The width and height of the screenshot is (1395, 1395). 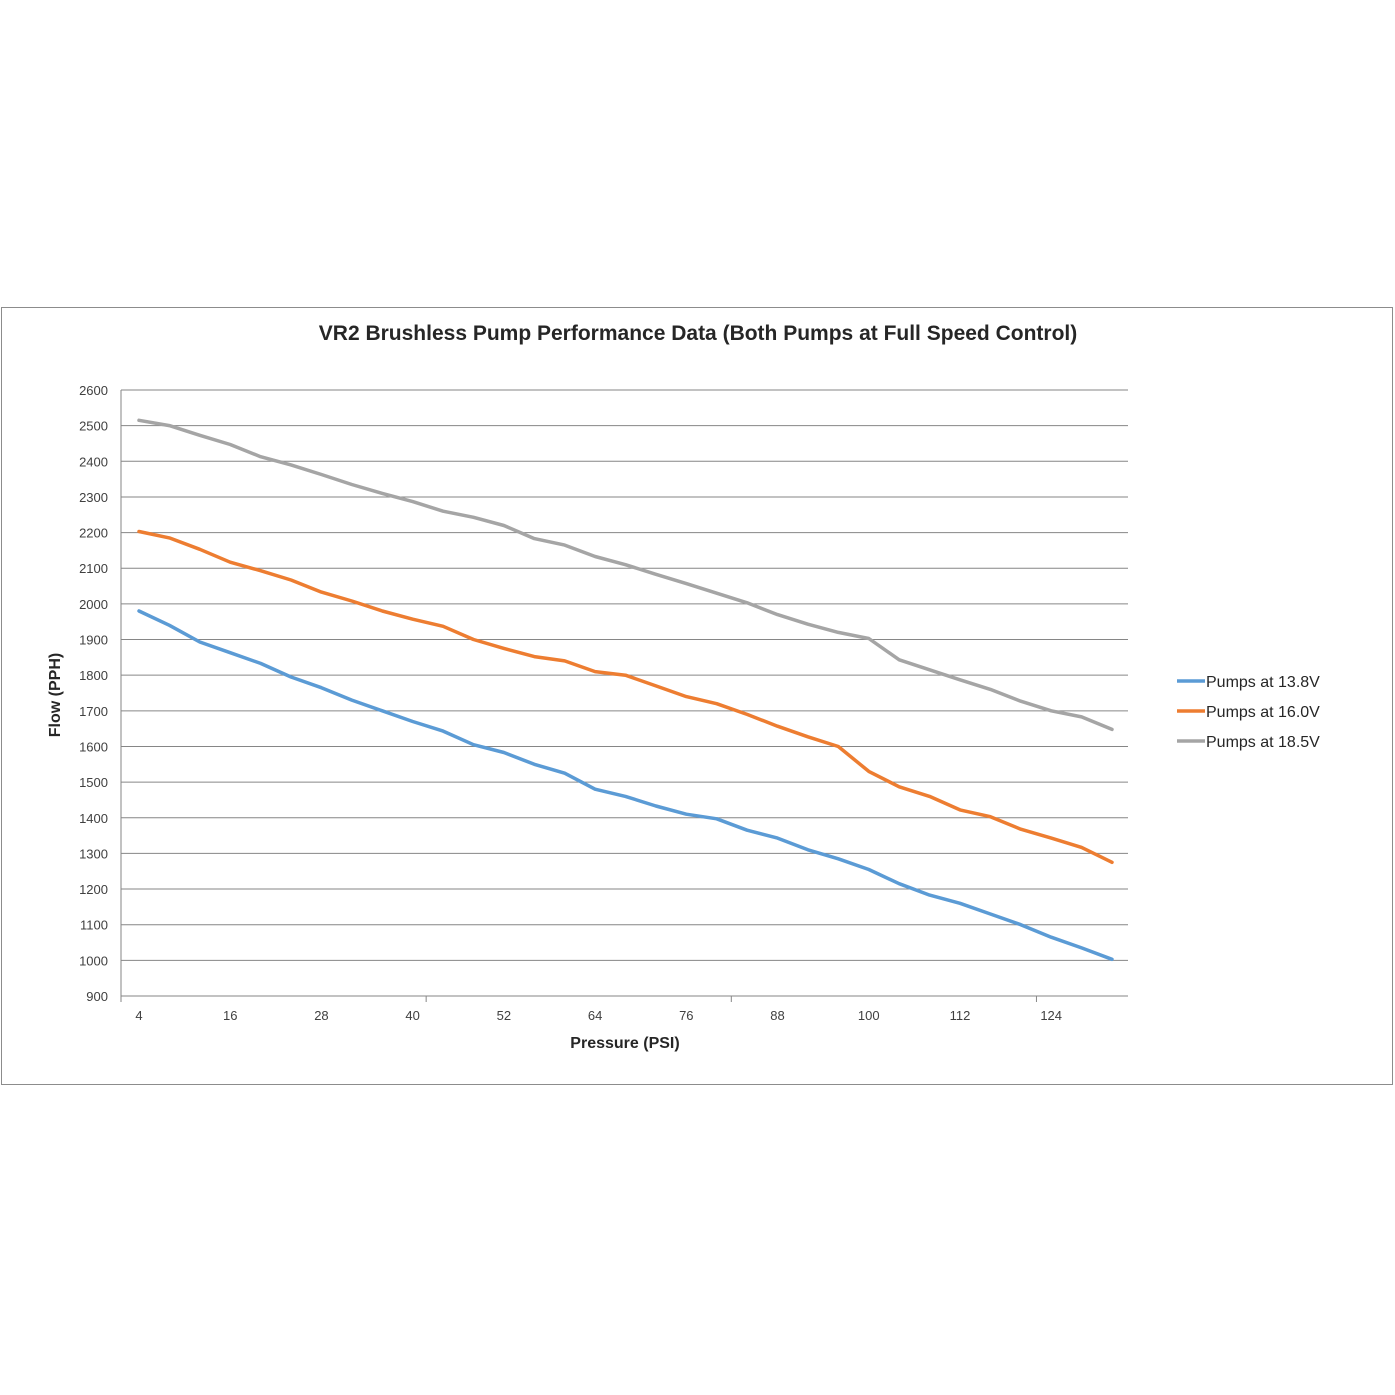 I want to click on legend-label: Pumps at 18.5V, so click(x=1263, y=742).